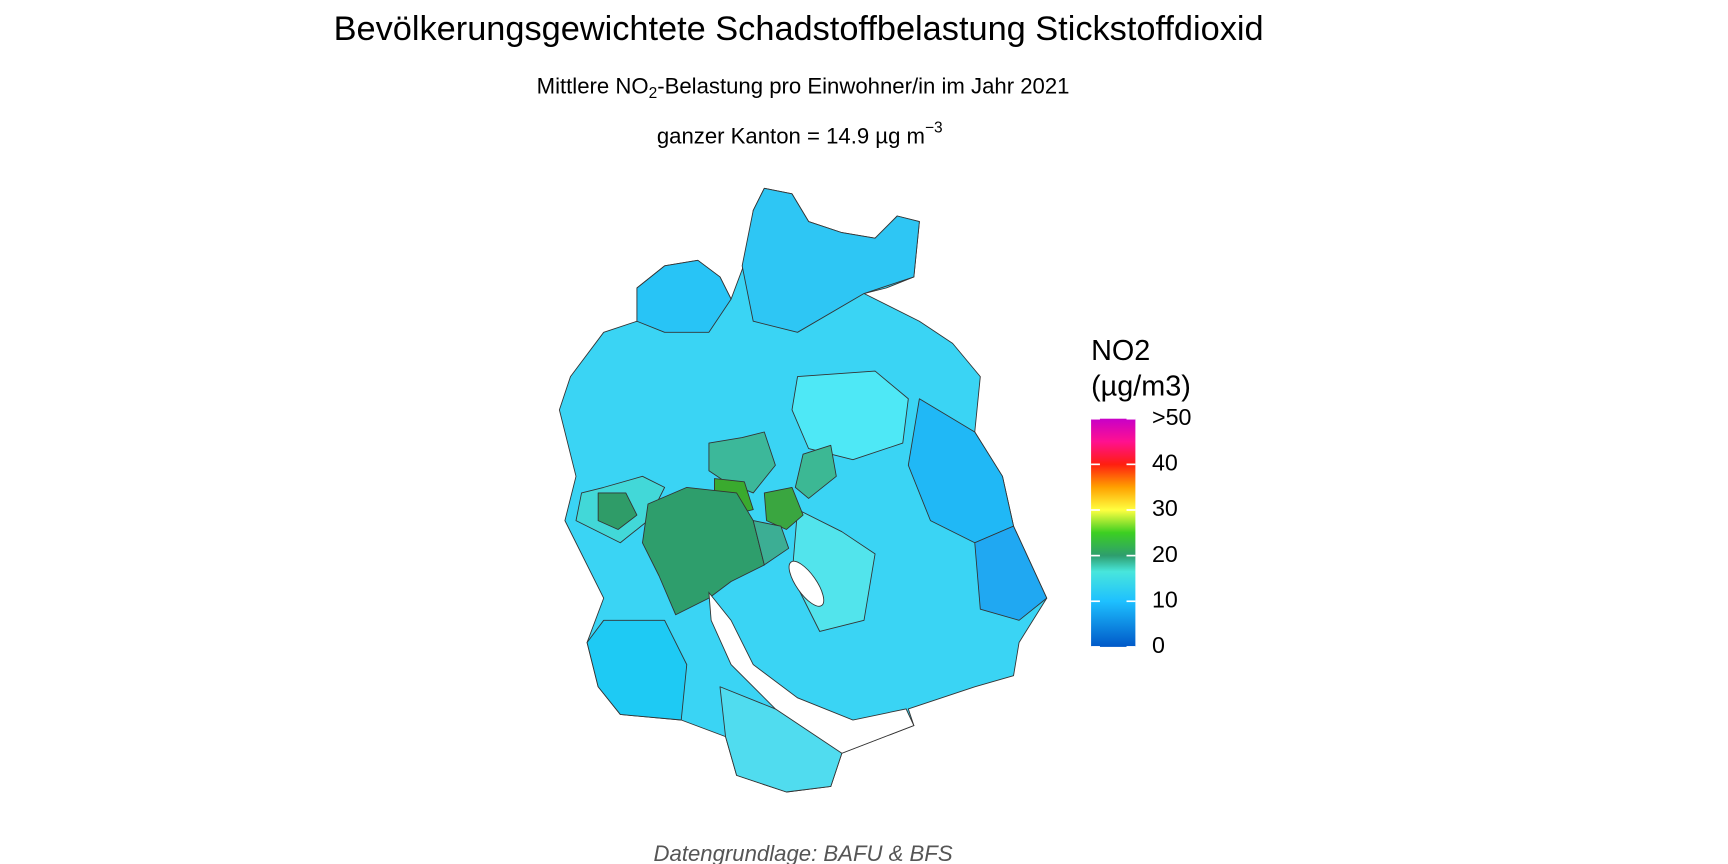 This screenshot has height=864, width=1728. Describe the element at coordinates (806, 583) in the screenshot. I see `greifensee` at that location.